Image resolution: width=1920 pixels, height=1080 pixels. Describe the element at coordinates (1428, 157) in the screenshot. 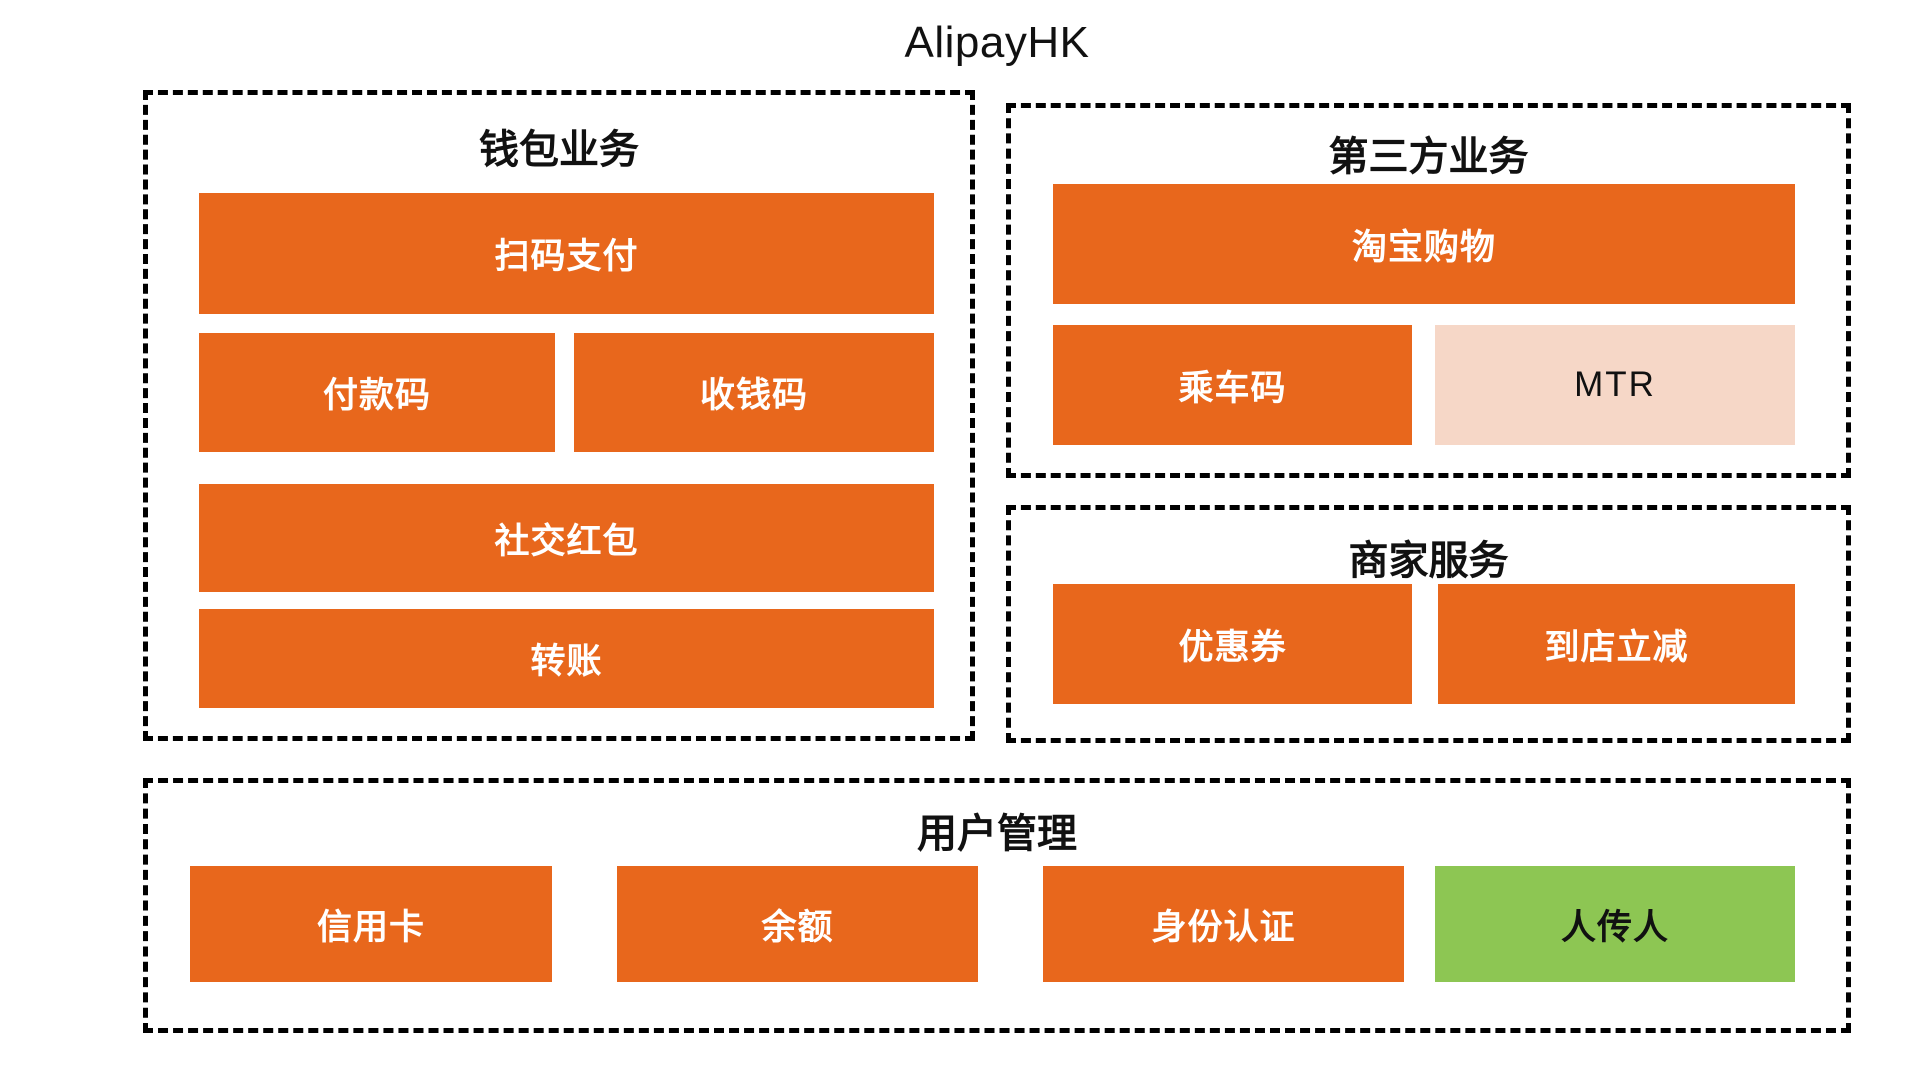

I see `group-third-party-title: 第三方业务` at that location.